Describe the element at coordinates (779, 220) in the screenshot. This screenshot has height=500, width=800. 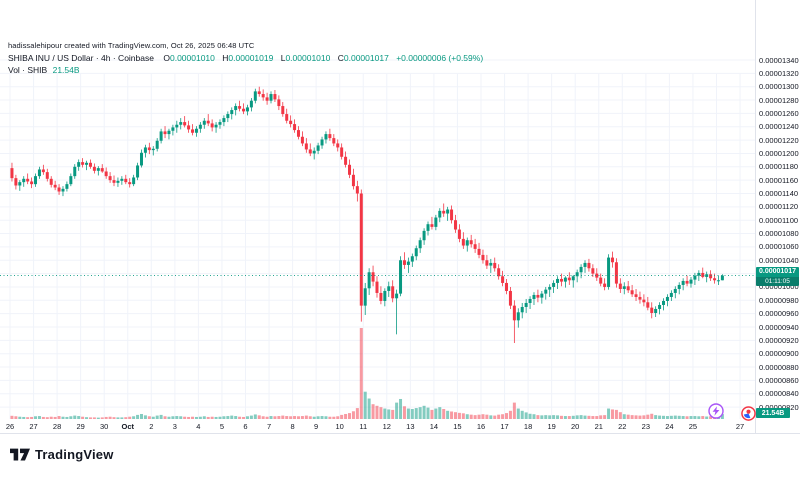
I see `price-tick-label: 0.00001100` at that location.